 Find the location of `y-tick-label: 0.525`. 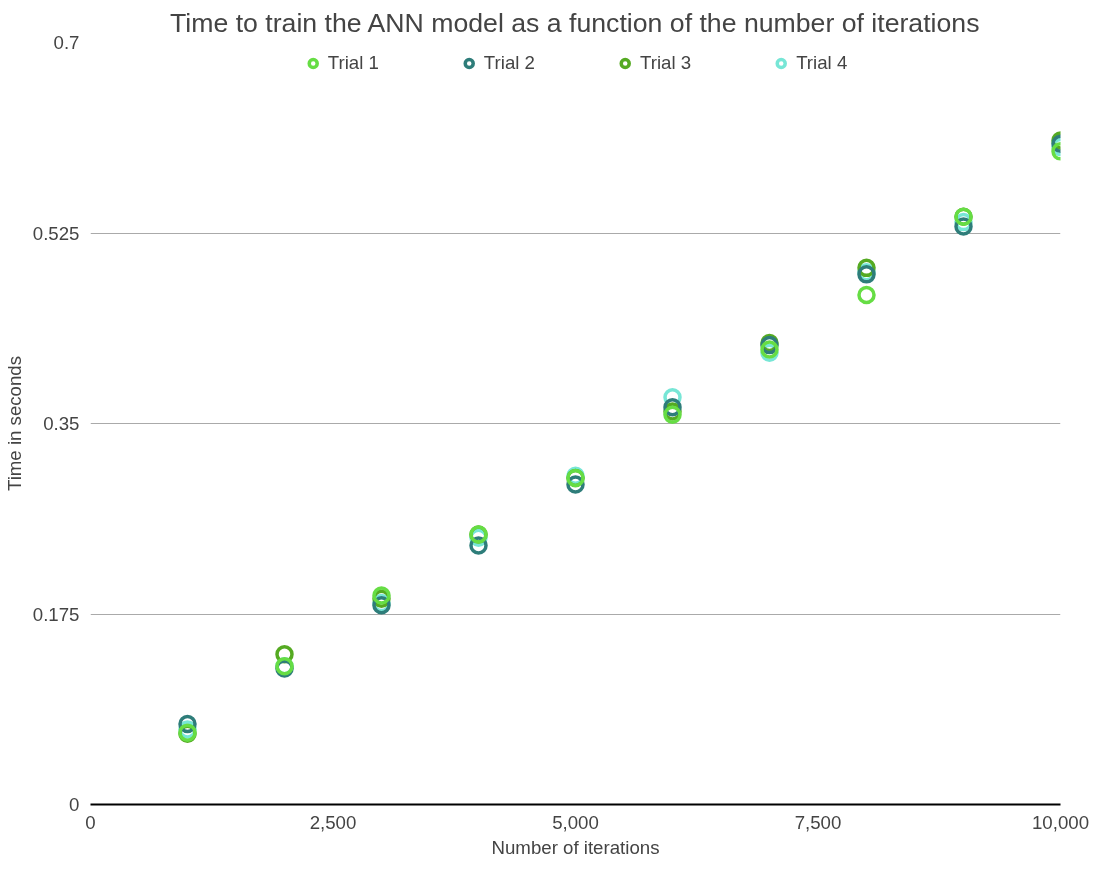

y-tick-label: 0.525 is located at coordinates (56, 233).